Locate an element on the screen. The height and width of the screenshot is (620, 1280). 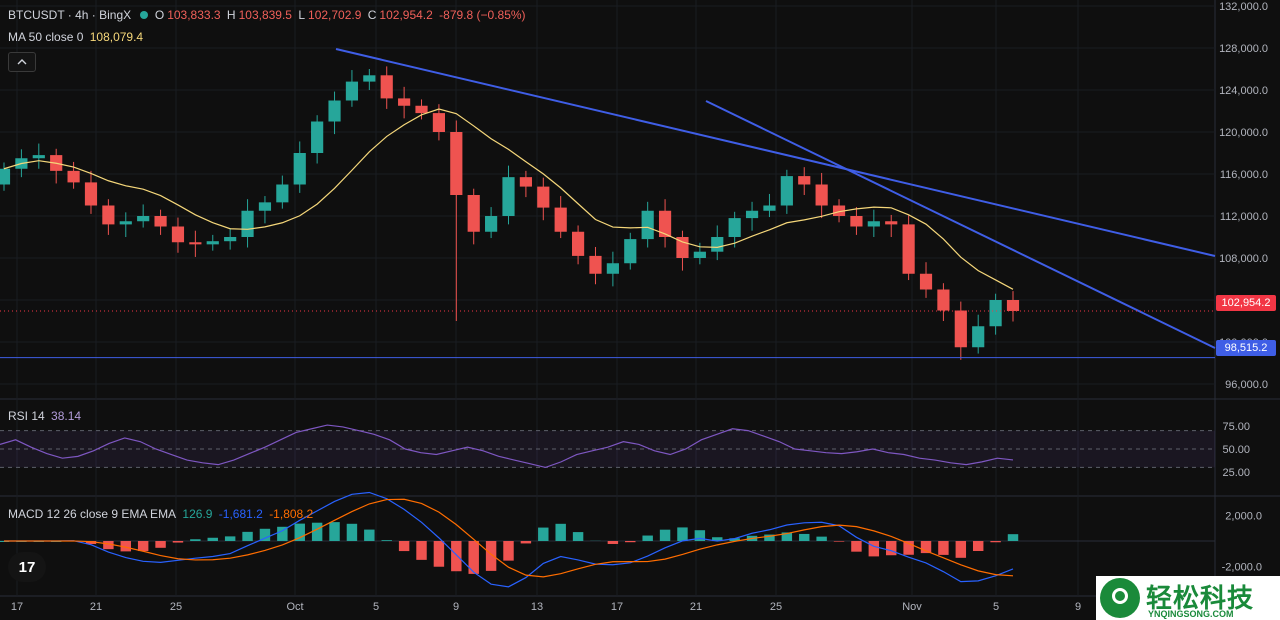
ma-legend: MA 50 close 0 108,079.4 is located at coordinates (77, 37).